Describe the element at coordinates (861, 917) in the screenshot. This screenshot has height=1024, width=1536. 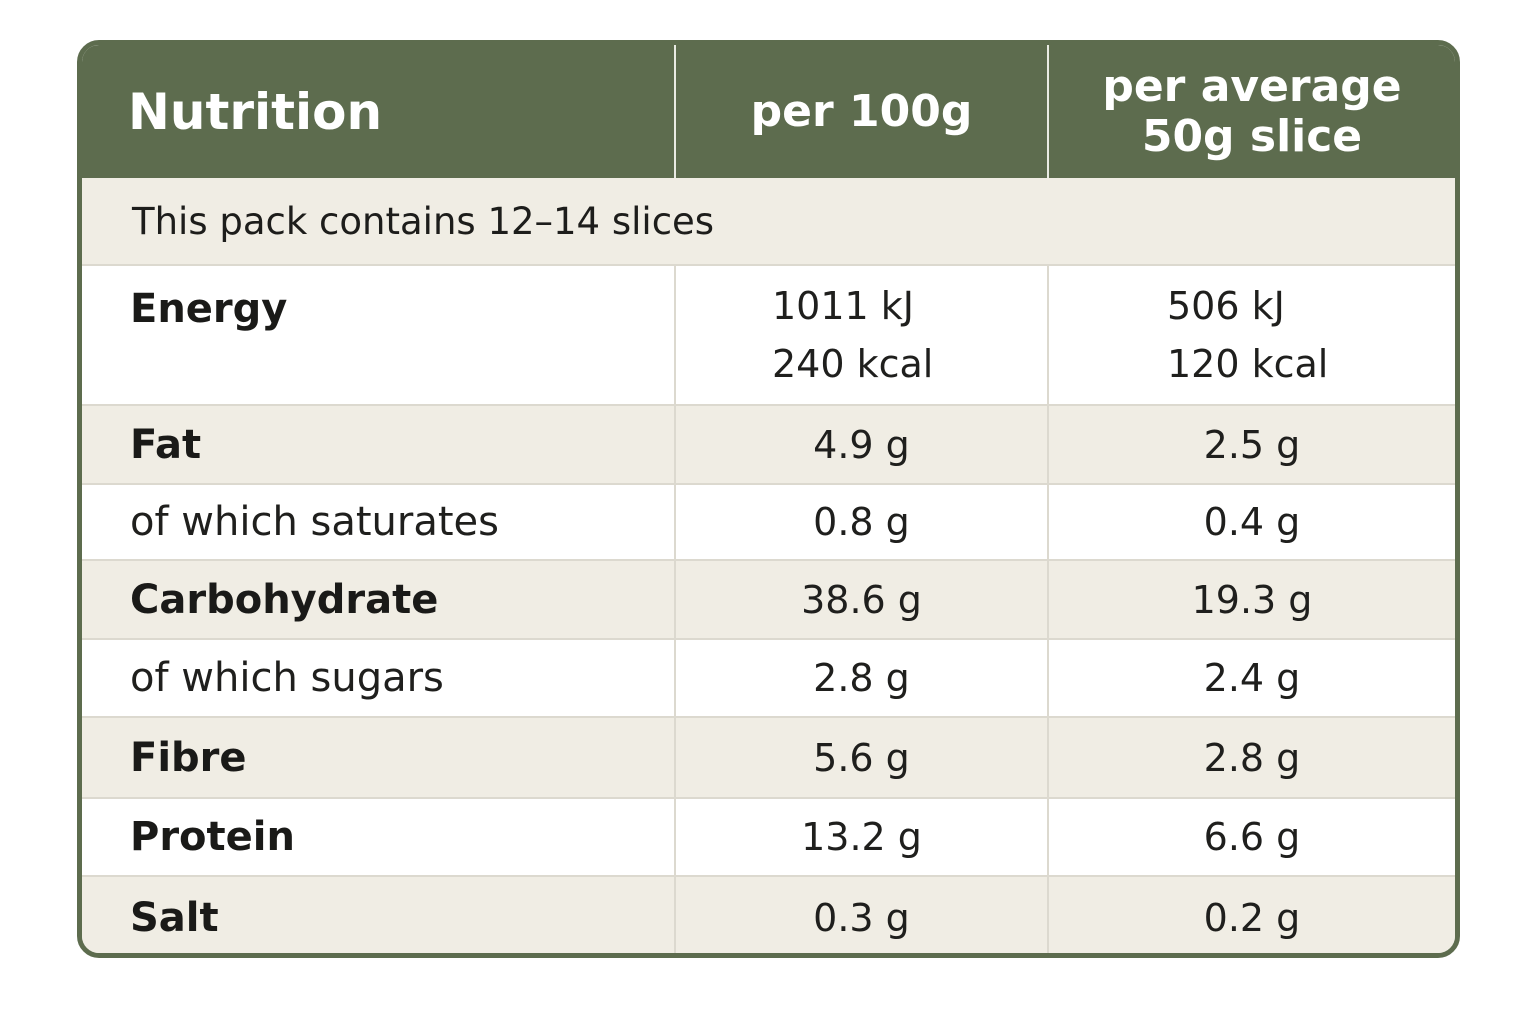
I see `value-per100: 0.3 g` at that location.